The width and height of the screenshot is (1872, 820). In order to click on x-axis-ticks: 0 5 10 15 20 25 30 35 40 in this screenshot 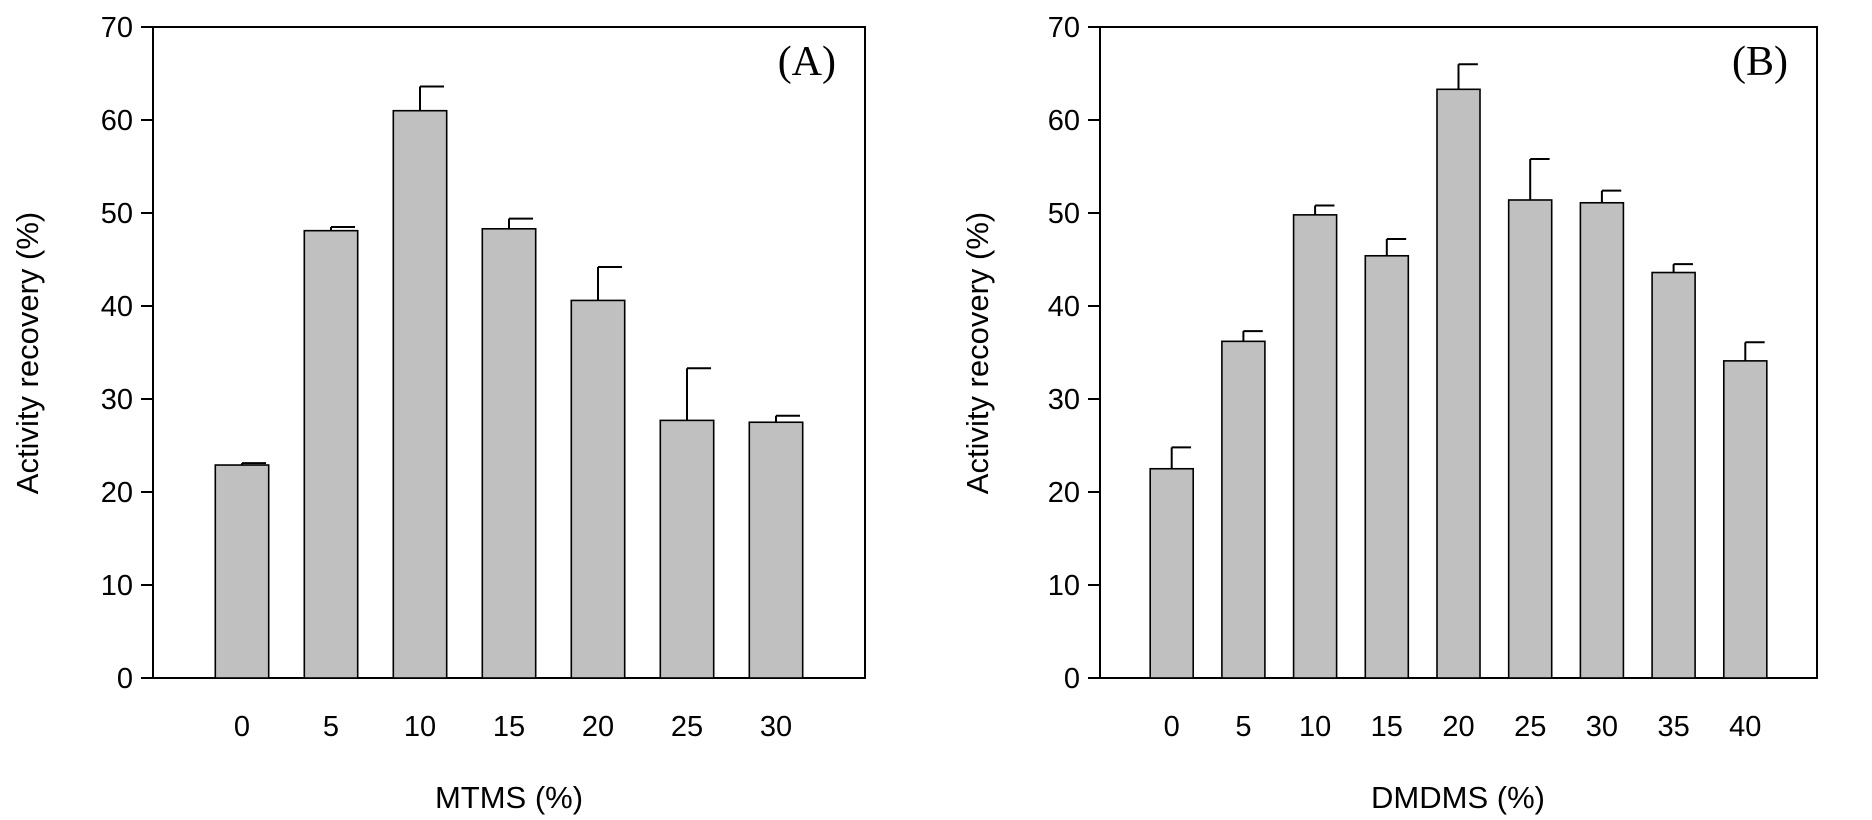, I will do `click(1463, 727)`.